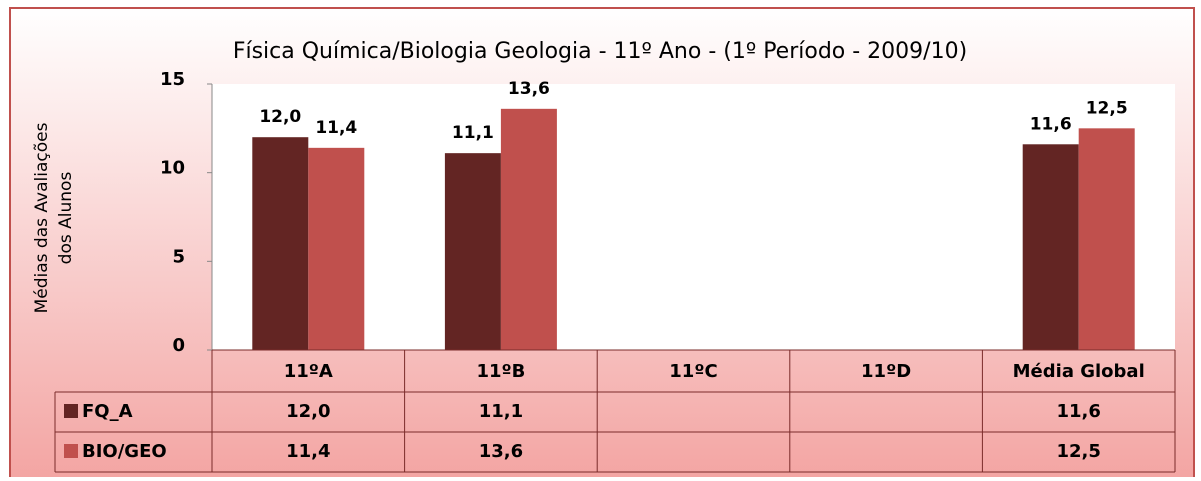 The height and width of the screenshot is (481, 1201). I want to click on data-label: 11,4, so click(336, 128).